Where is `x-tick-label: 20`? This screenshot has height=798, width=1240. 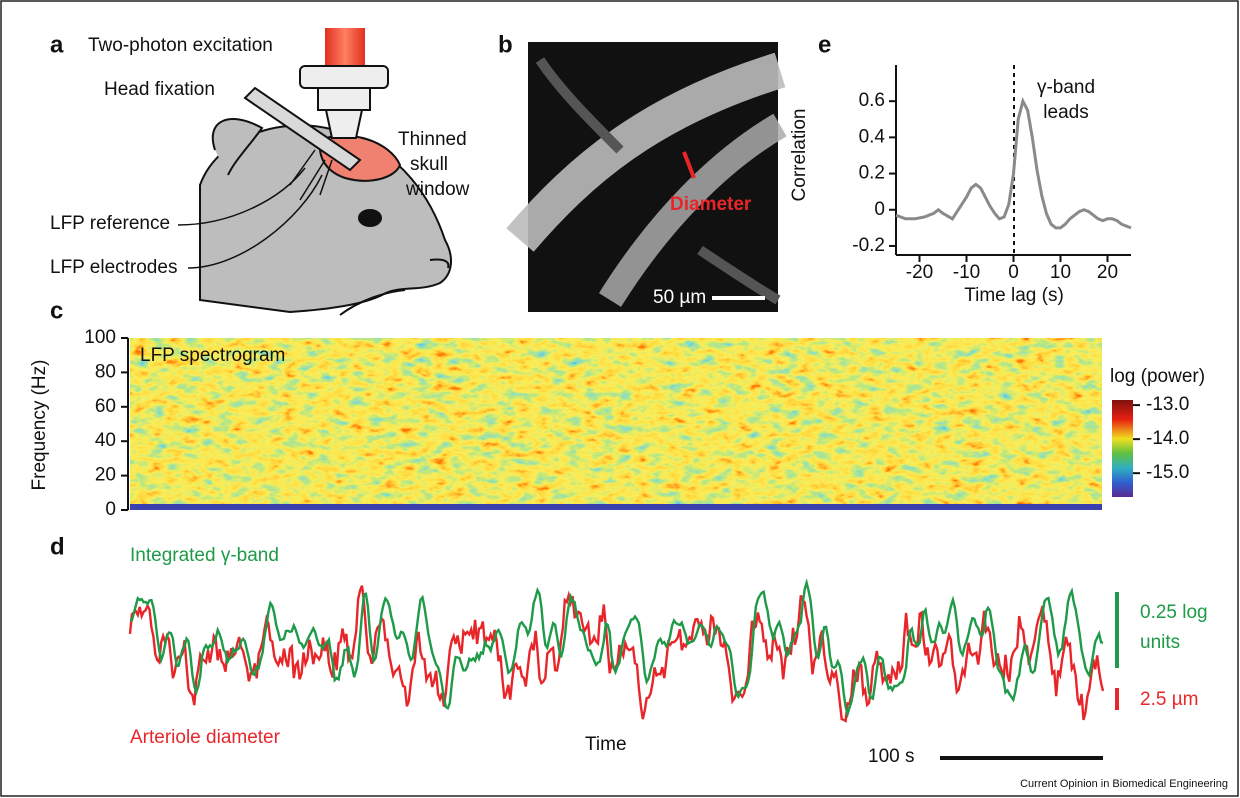 x-tick-label: 20 is located at coordinates (1107, 272).